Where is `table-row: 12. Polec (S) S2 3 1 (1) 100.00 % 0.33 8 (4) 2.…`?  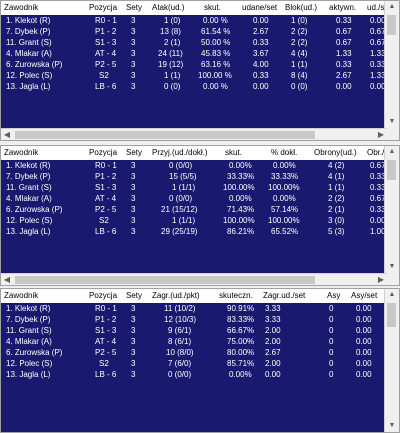 table-row: 12. Polec (S) S2 3 1 (1) 100.00 % 0.33 8 (4) 2.… is located at coordinates (194, 75).